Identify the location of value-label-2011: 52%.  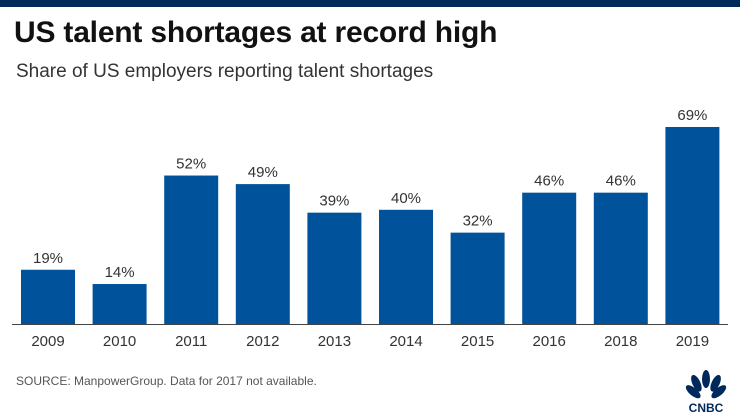
(191, 164).